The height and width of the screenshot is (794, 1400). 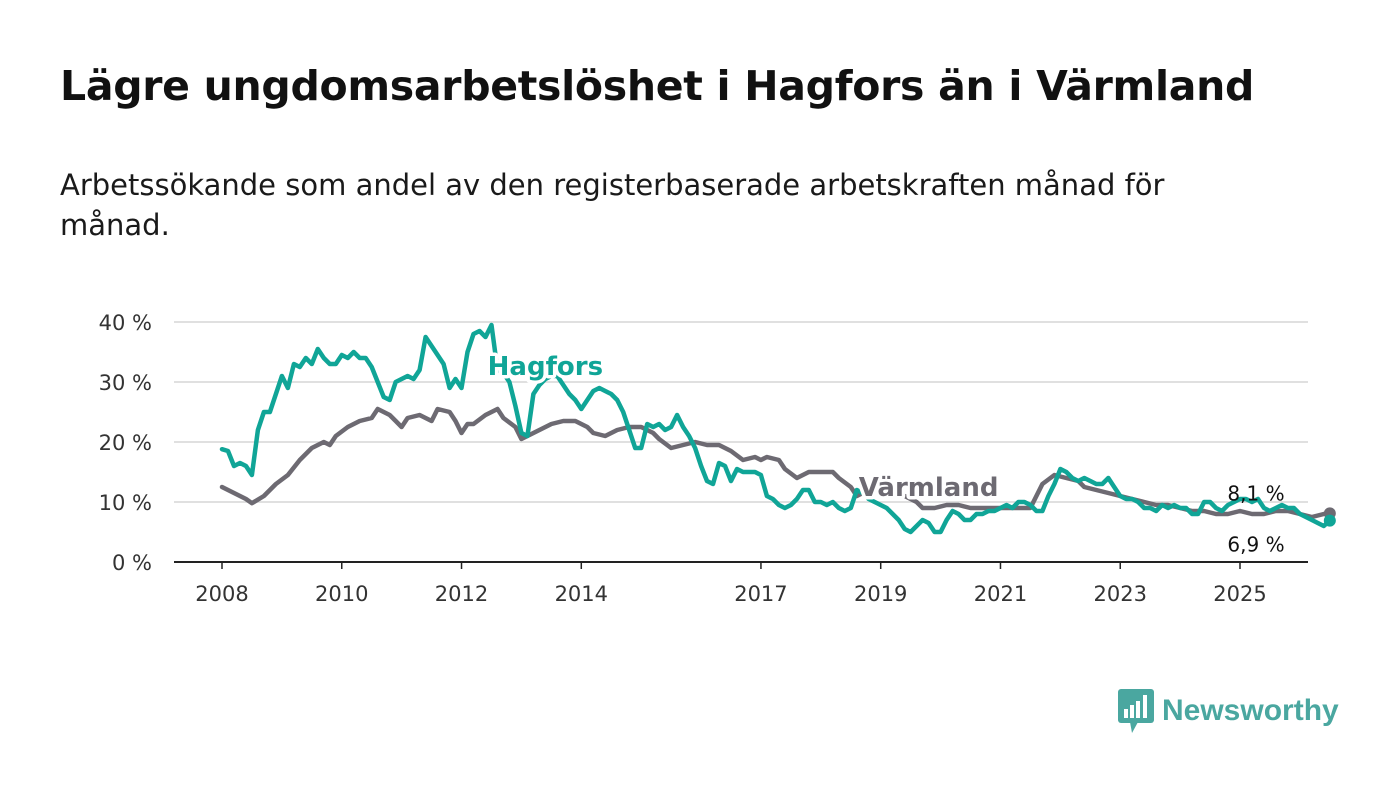 What do you see at coordinates (1120, 594) in the screenshot?
I see `x-tick-label: 2023` at bounding box center [1120, 594].